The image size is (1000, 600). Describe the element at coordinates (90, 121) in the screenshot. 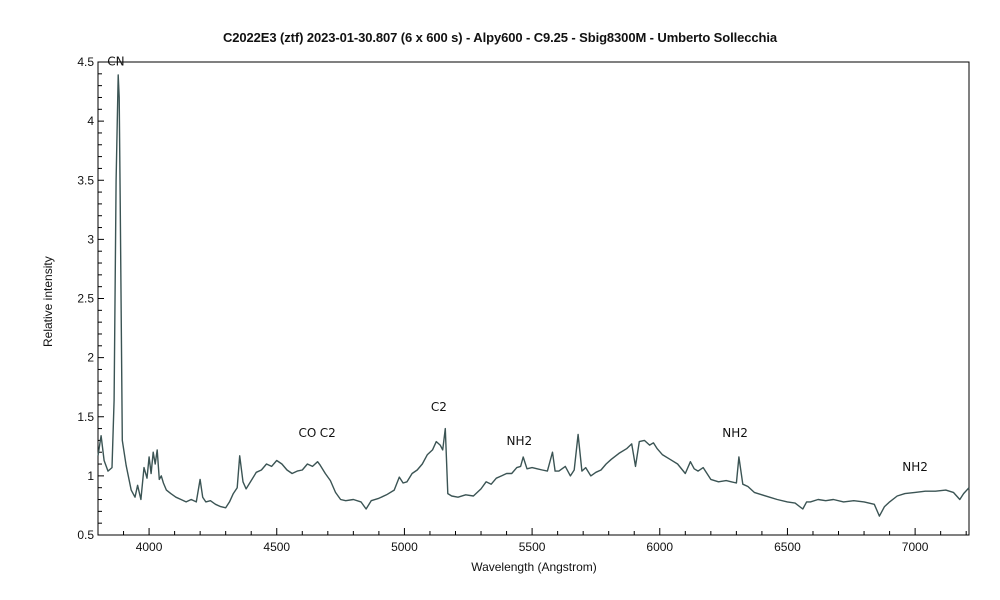

I see `y-tick-label: 4` at that location.